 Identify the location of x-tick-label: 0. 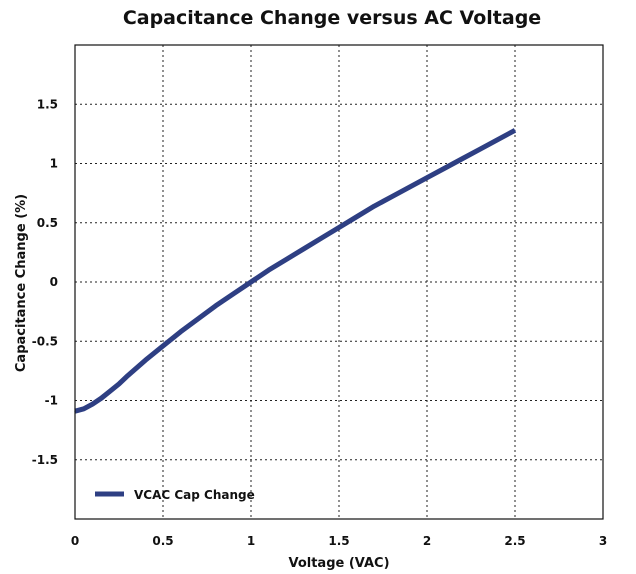
(75, 541).